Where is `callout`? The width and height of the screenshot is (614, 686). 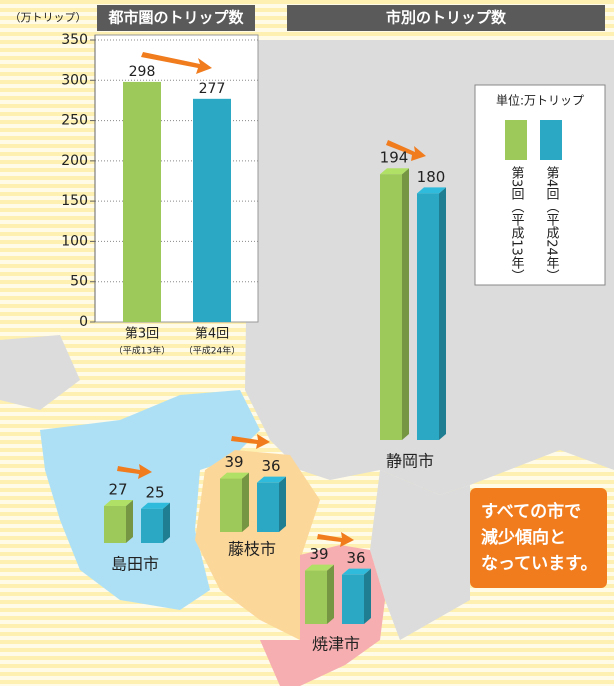 callout is located at coordinates (538, 538).